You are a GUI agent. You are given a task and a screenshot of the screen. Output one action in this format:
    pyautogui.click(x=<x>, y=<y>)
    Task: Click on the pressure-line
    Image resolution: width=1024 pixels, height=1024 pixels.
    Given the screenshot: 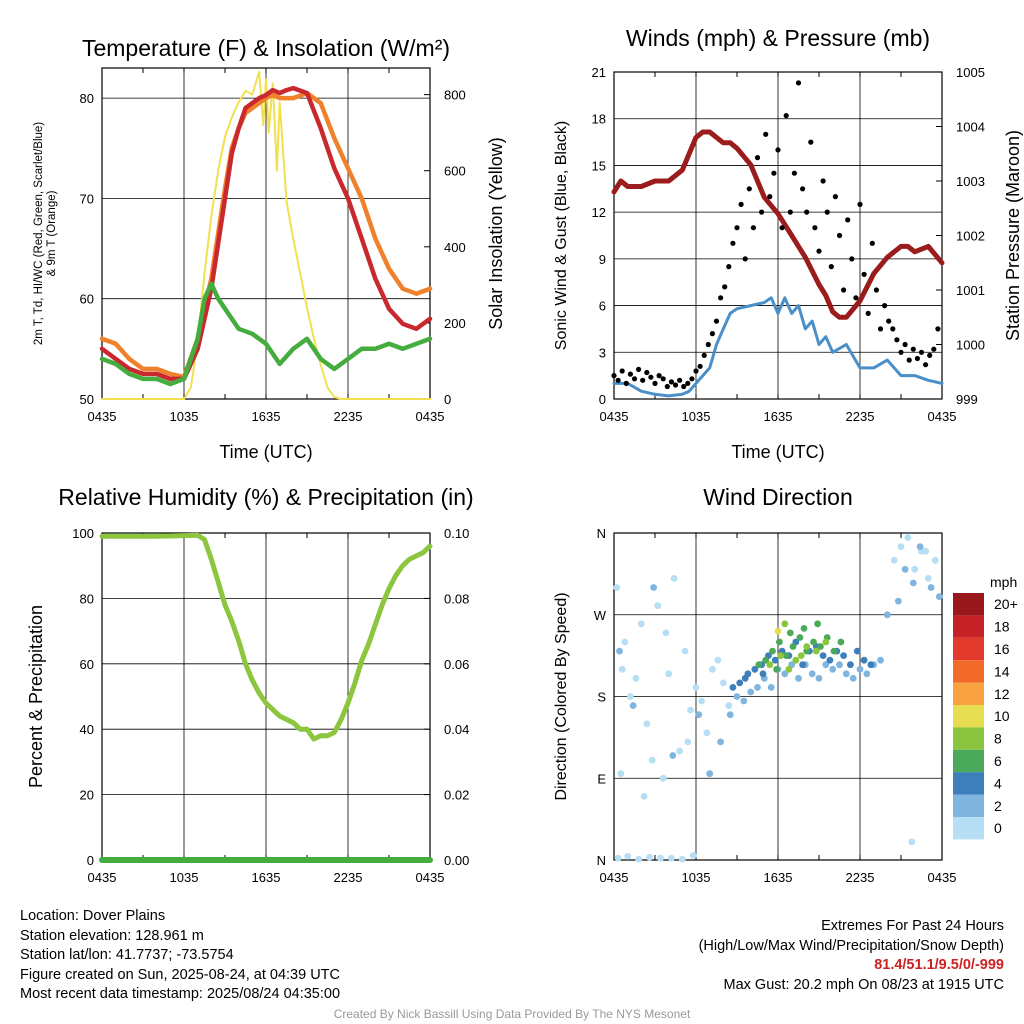 What is the action you would take?
    pyautogui.click(x=778, y=224)
    